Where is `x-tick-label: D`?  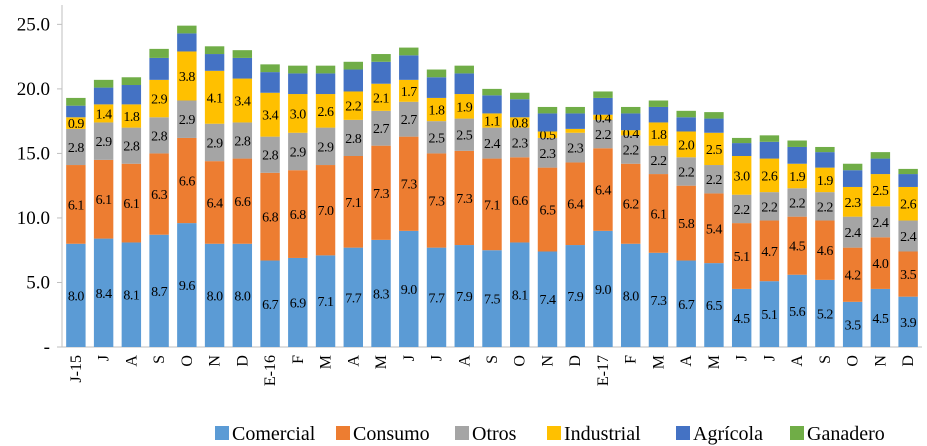
x-tick-label: D is located at coordinates (908, 361).